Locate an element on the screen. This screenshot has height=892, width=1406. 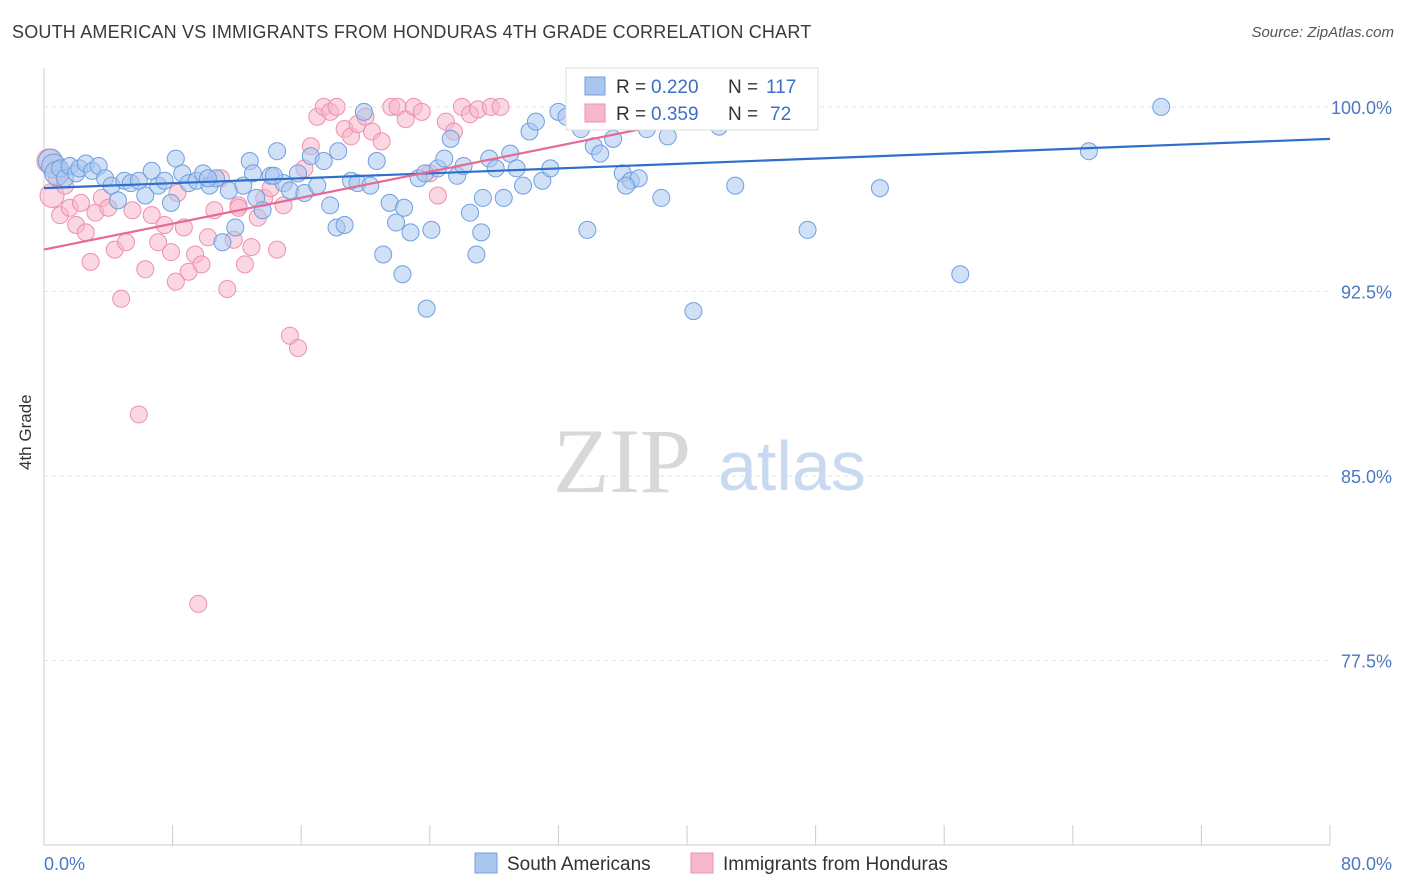
x-tick-label-1: 80.0% is located at coordinates (1366, 864).